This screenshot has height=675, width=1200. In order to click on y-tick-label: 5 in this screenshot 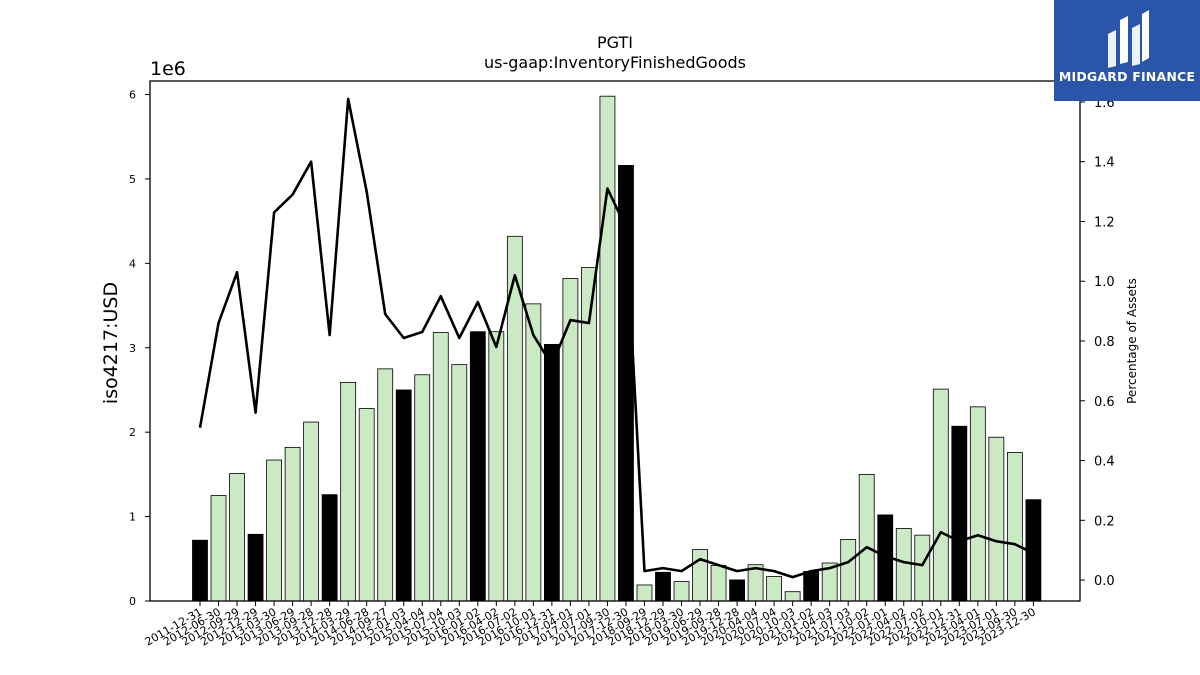, I will do `click(132, 179)`.